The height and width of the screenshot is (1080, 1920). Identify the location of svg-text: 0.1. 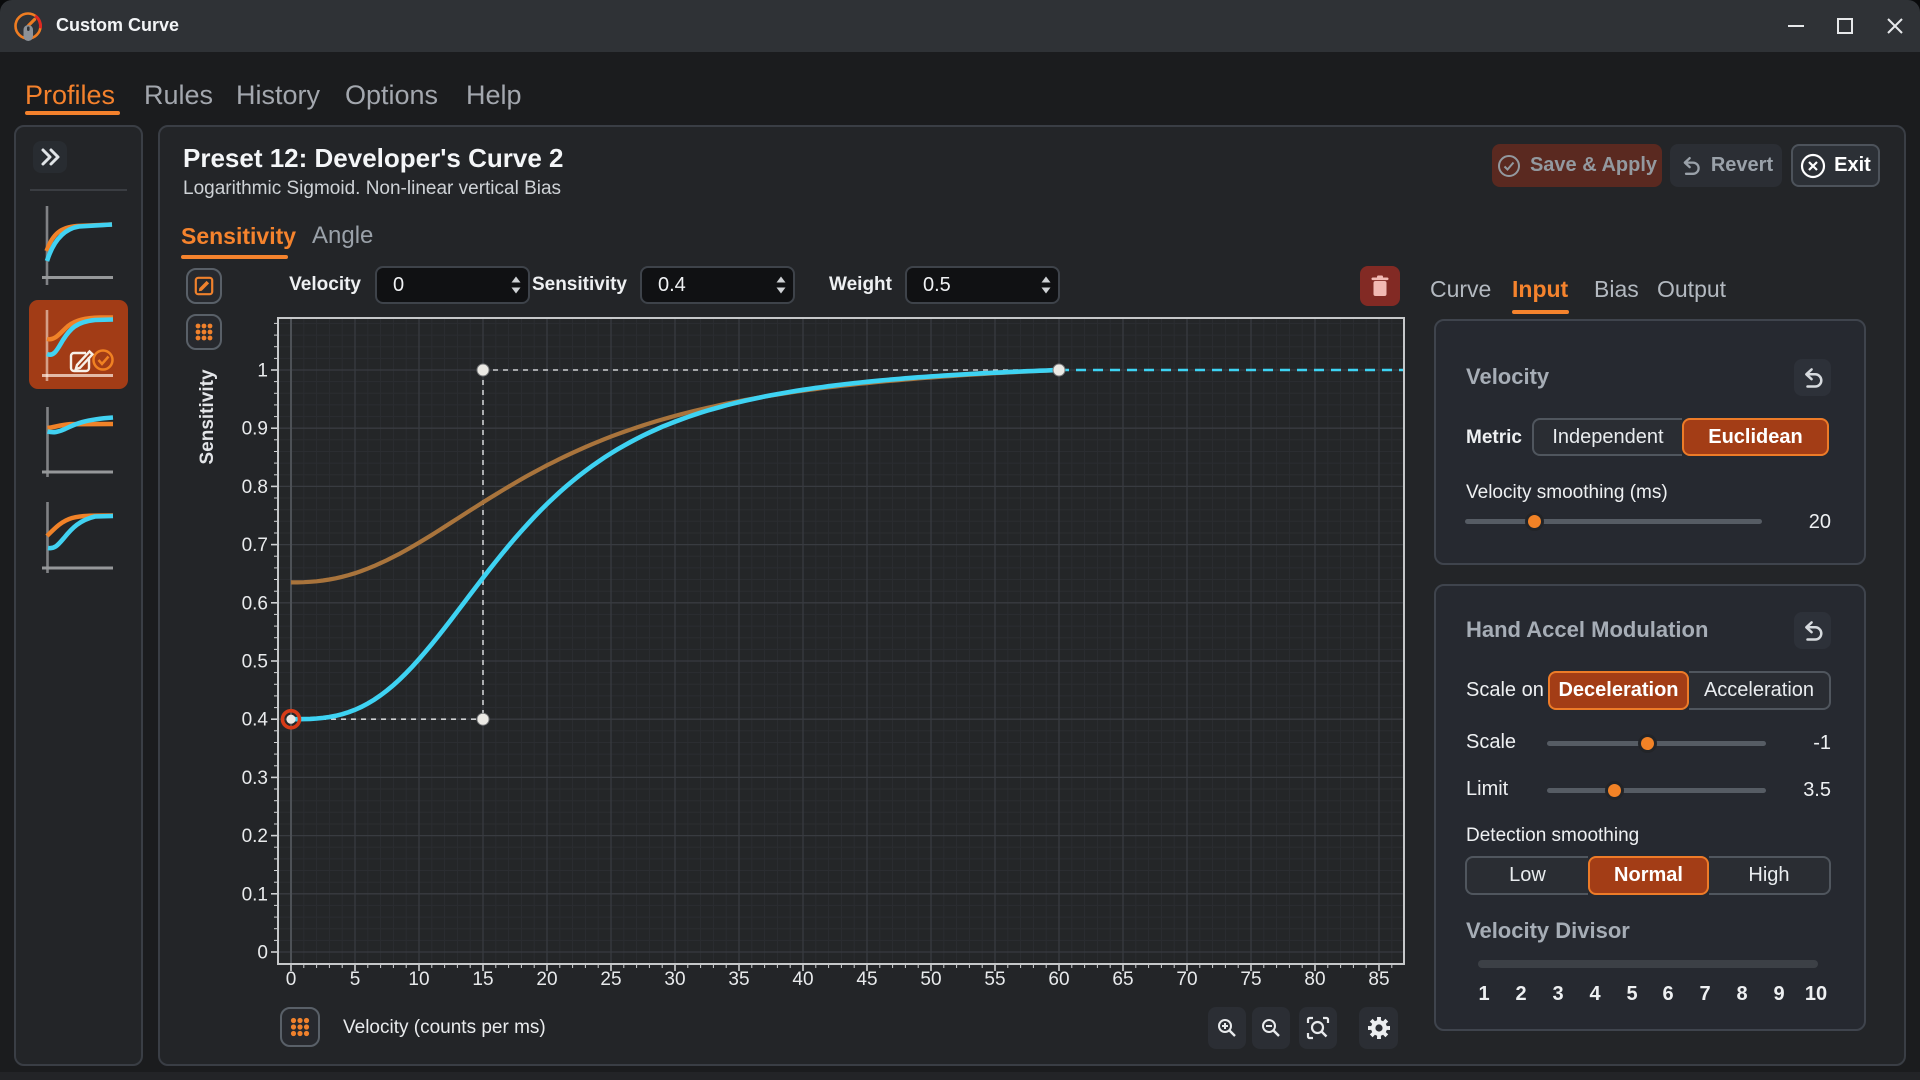
(255, 894).